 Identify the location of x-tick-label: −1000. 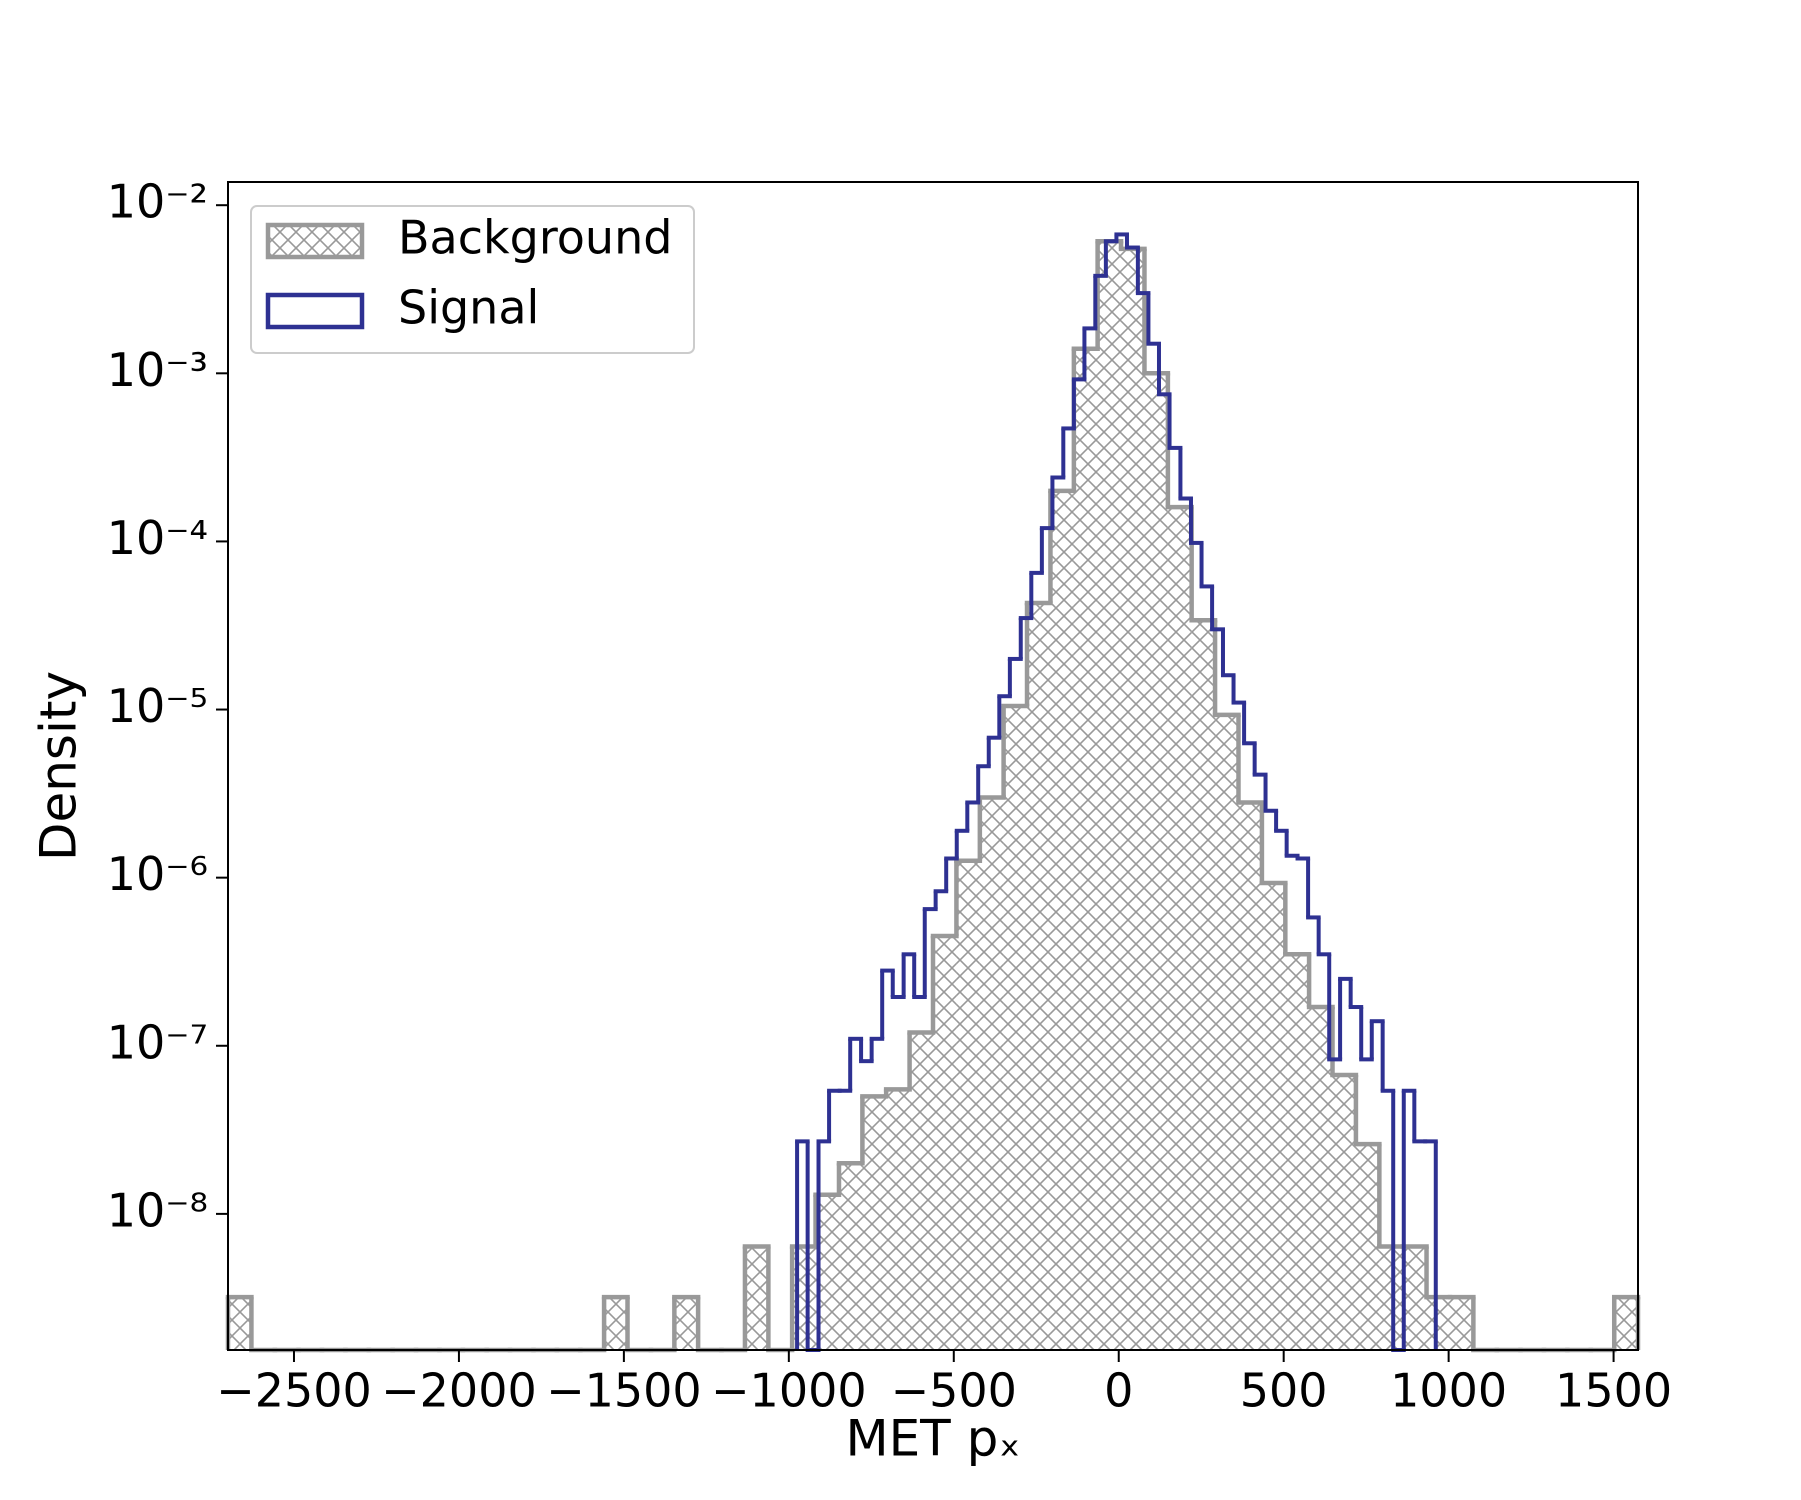
(789, 1391).